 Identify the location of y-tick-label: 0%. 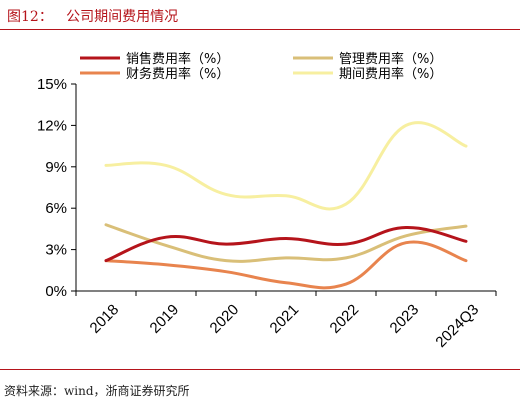
(56, 291).